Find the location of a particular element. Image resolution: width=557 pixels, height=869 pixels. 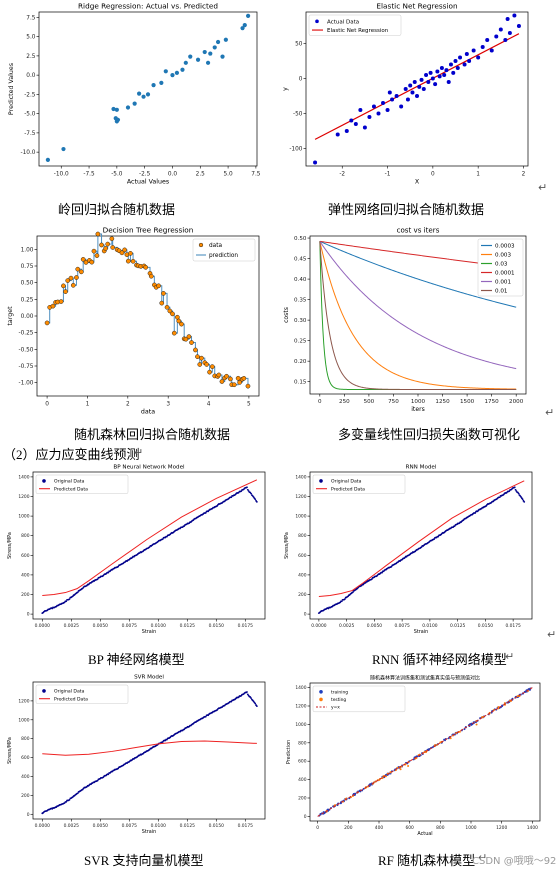

plot-frame is located at coordinates (149, 545).